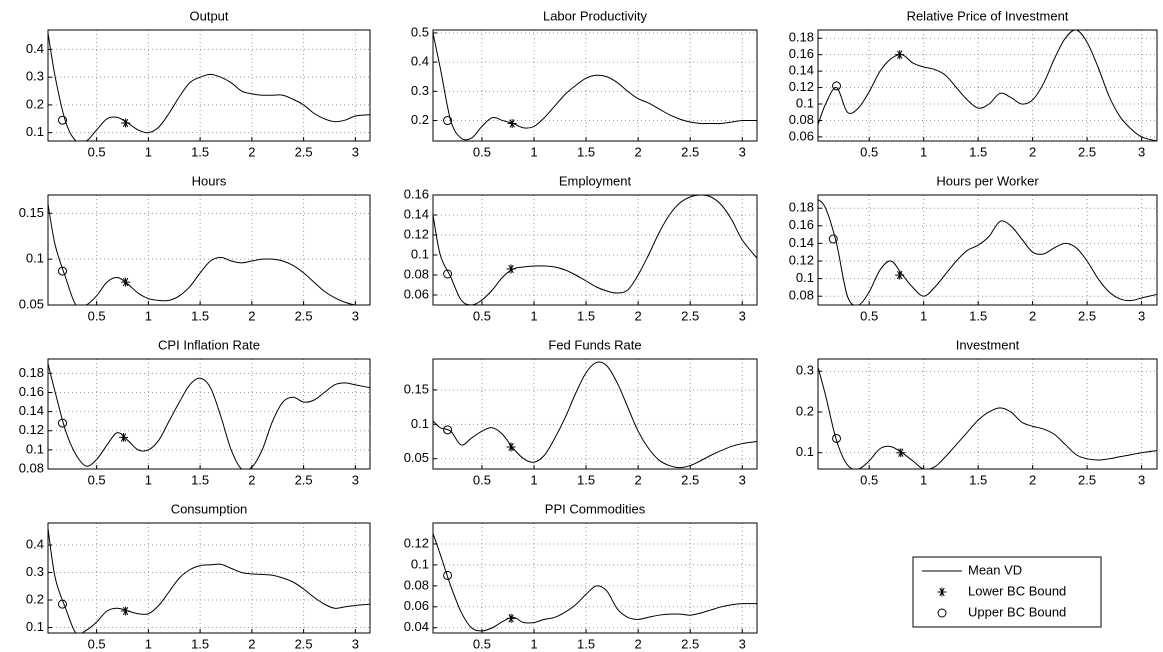  What do you see at coordinates (209, 180) in the screenshot?
I see `panel-title: Hours` at bounding box center [209, 180].